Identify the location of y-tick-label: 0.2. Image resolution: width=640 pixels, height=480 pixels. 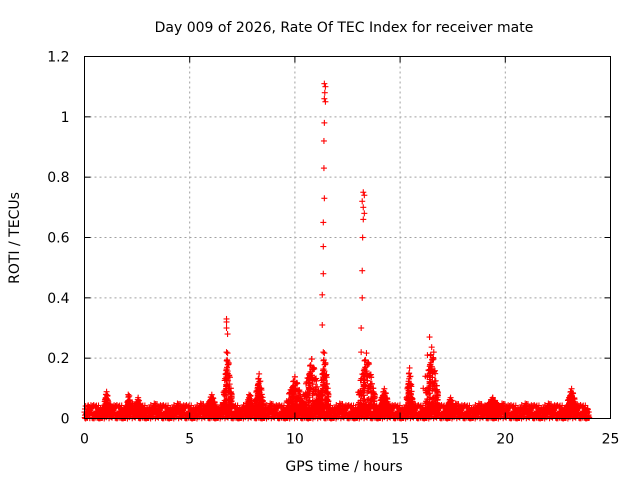
(58, 359).